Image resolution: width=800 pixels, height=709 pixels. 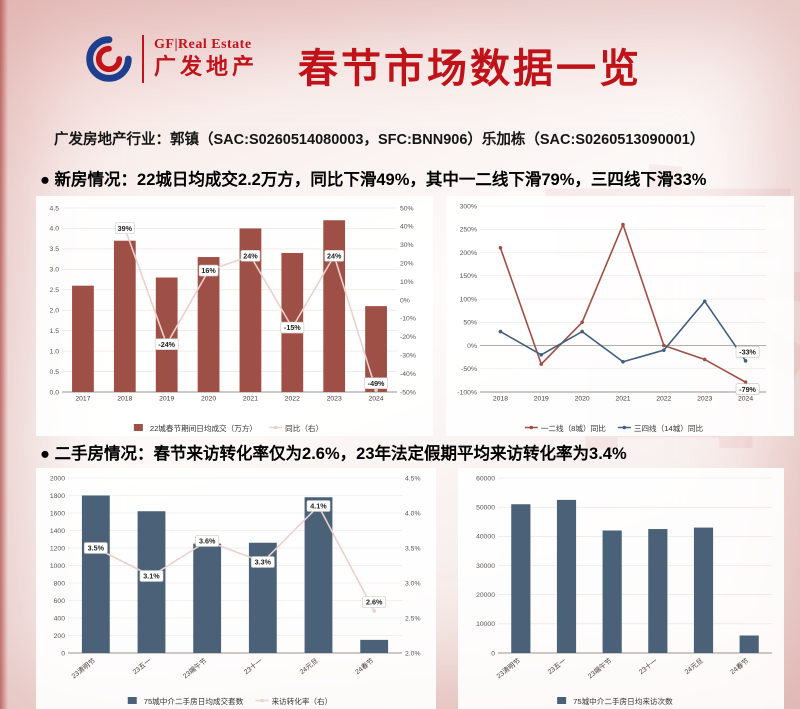 I want to click on svg-text: 一二线（8城）同比, so click(x=573, y=428).